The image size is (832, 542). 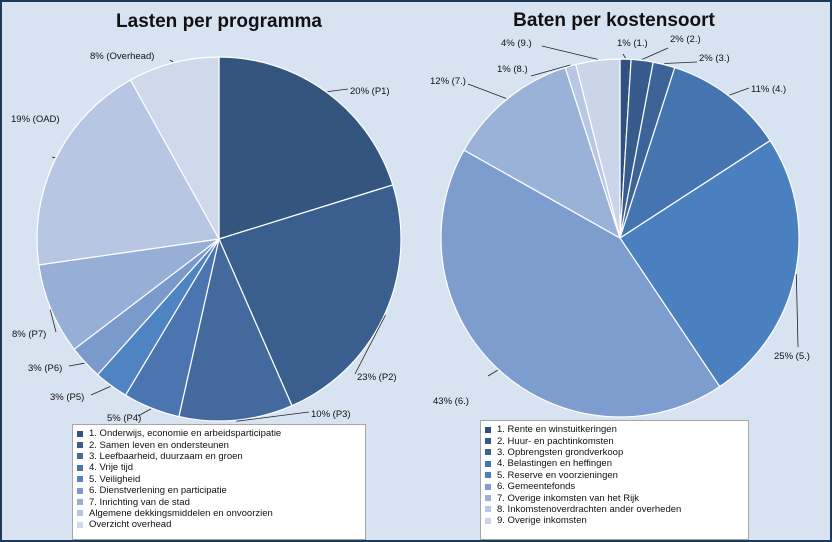 I want to click on legend-label: 3. Leefbaarheid, duurzaam en groen, so click(x=166, y=456).